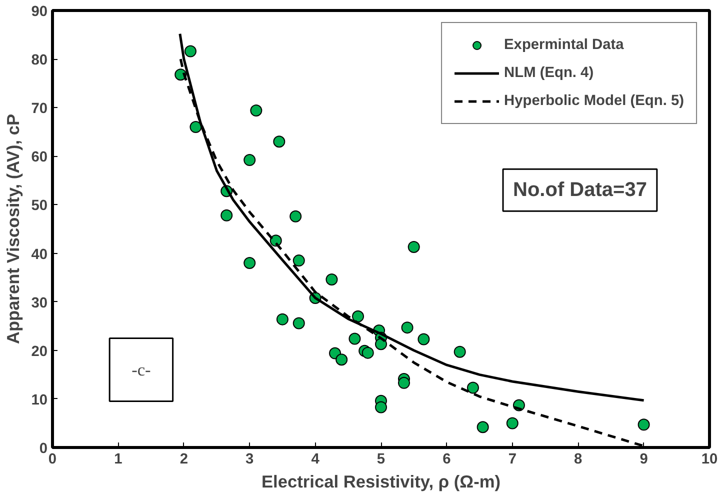 This screenshot has width=719, height=494. Describe the element at coordinates (381, 482) in the screenshot. I see `x-axis-title: Electrical Resistivity, ρ (Ω-m)` at that location.